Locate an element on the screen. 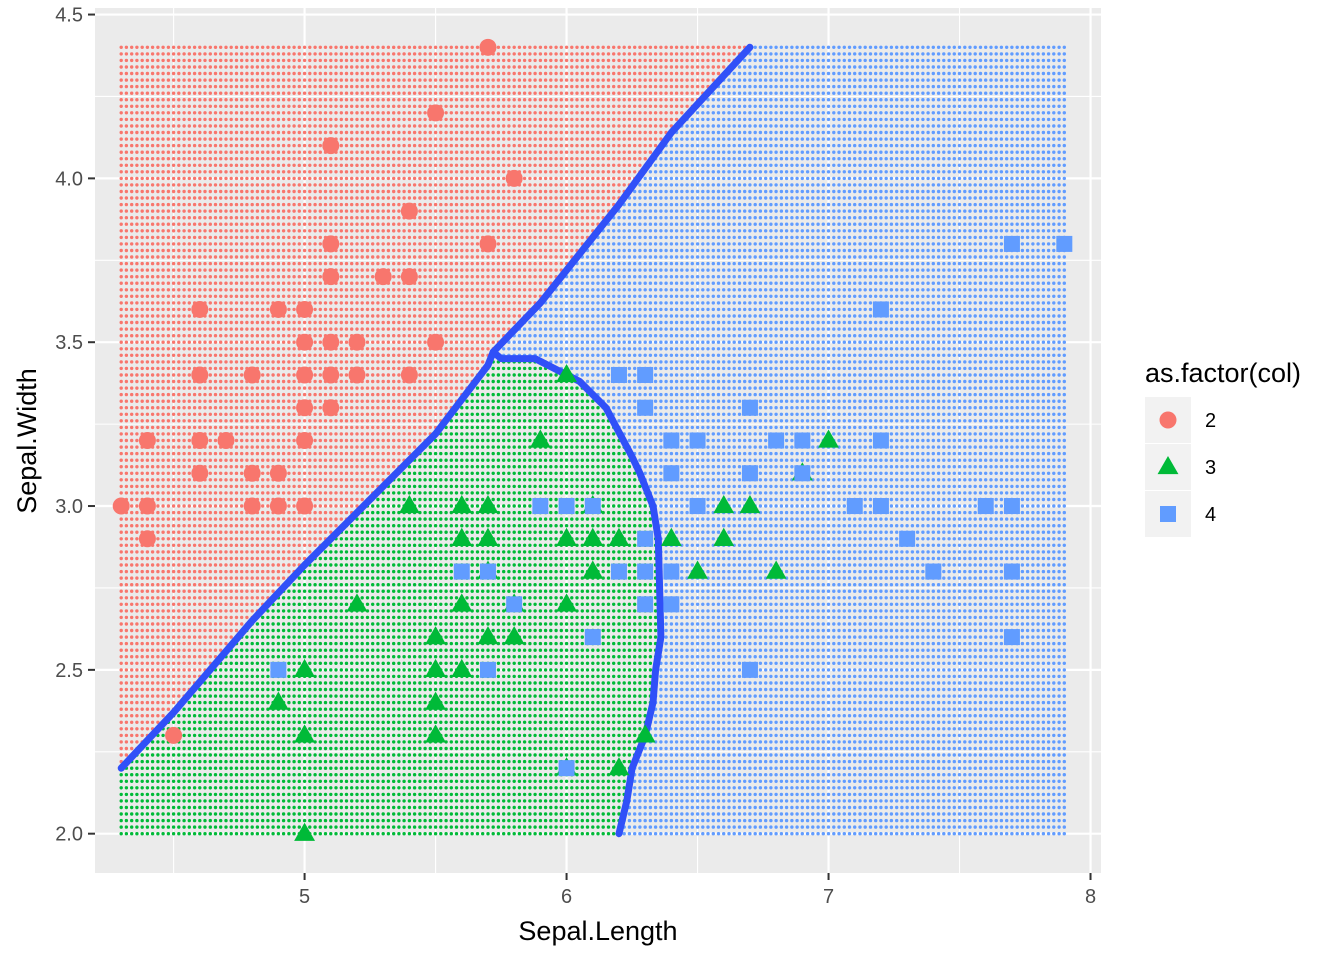 The height and width of the screenshot is (960, 1344). legend-label: 4 is located at coordinates (1210, 515).